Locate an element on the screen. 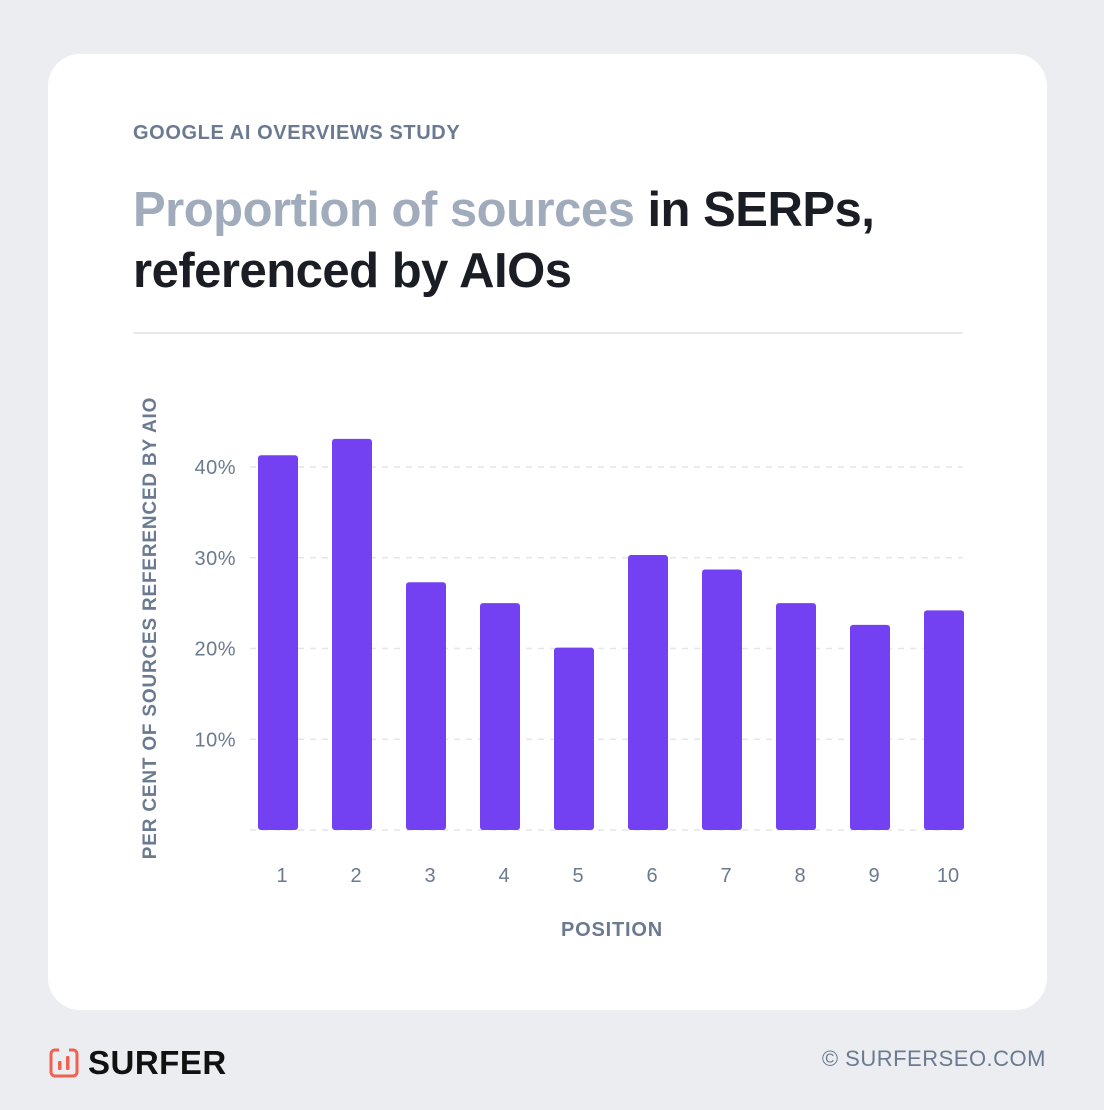  title-line2: referenced by AIOs is located at coordinates (352, 271).